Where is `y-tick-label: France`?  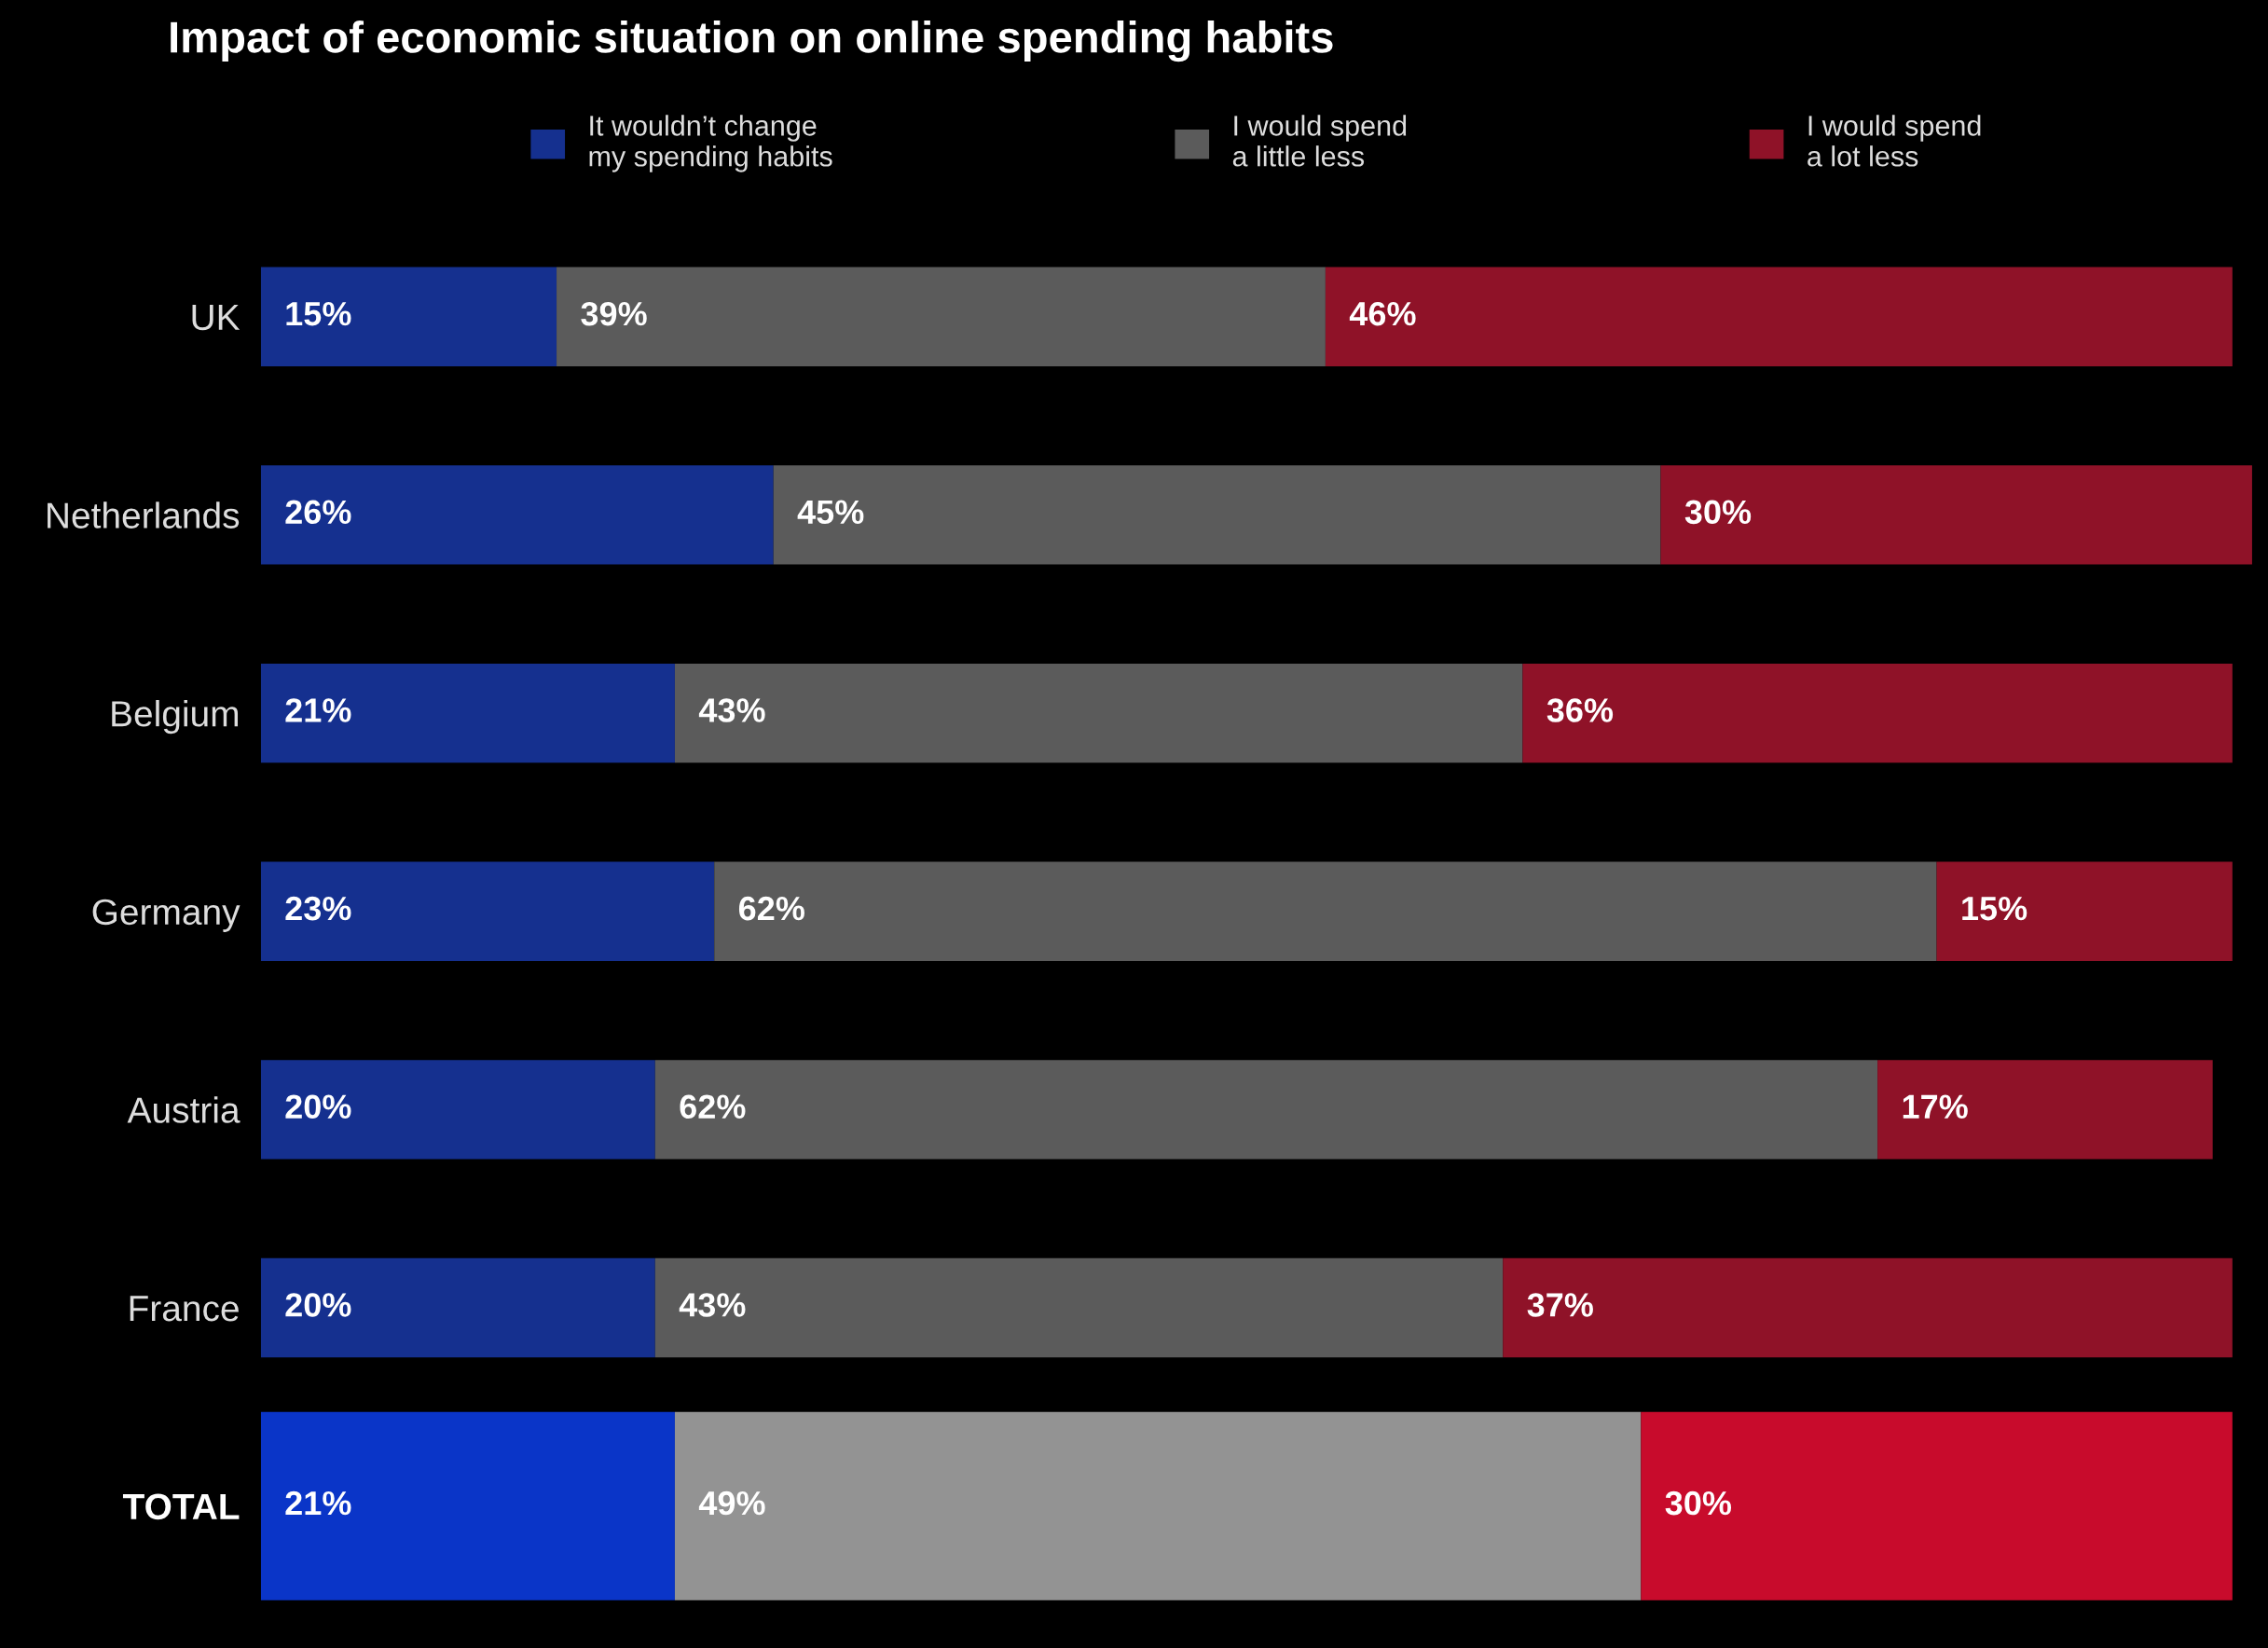 y-tick-label: France is located at coordinates (185, 1309).